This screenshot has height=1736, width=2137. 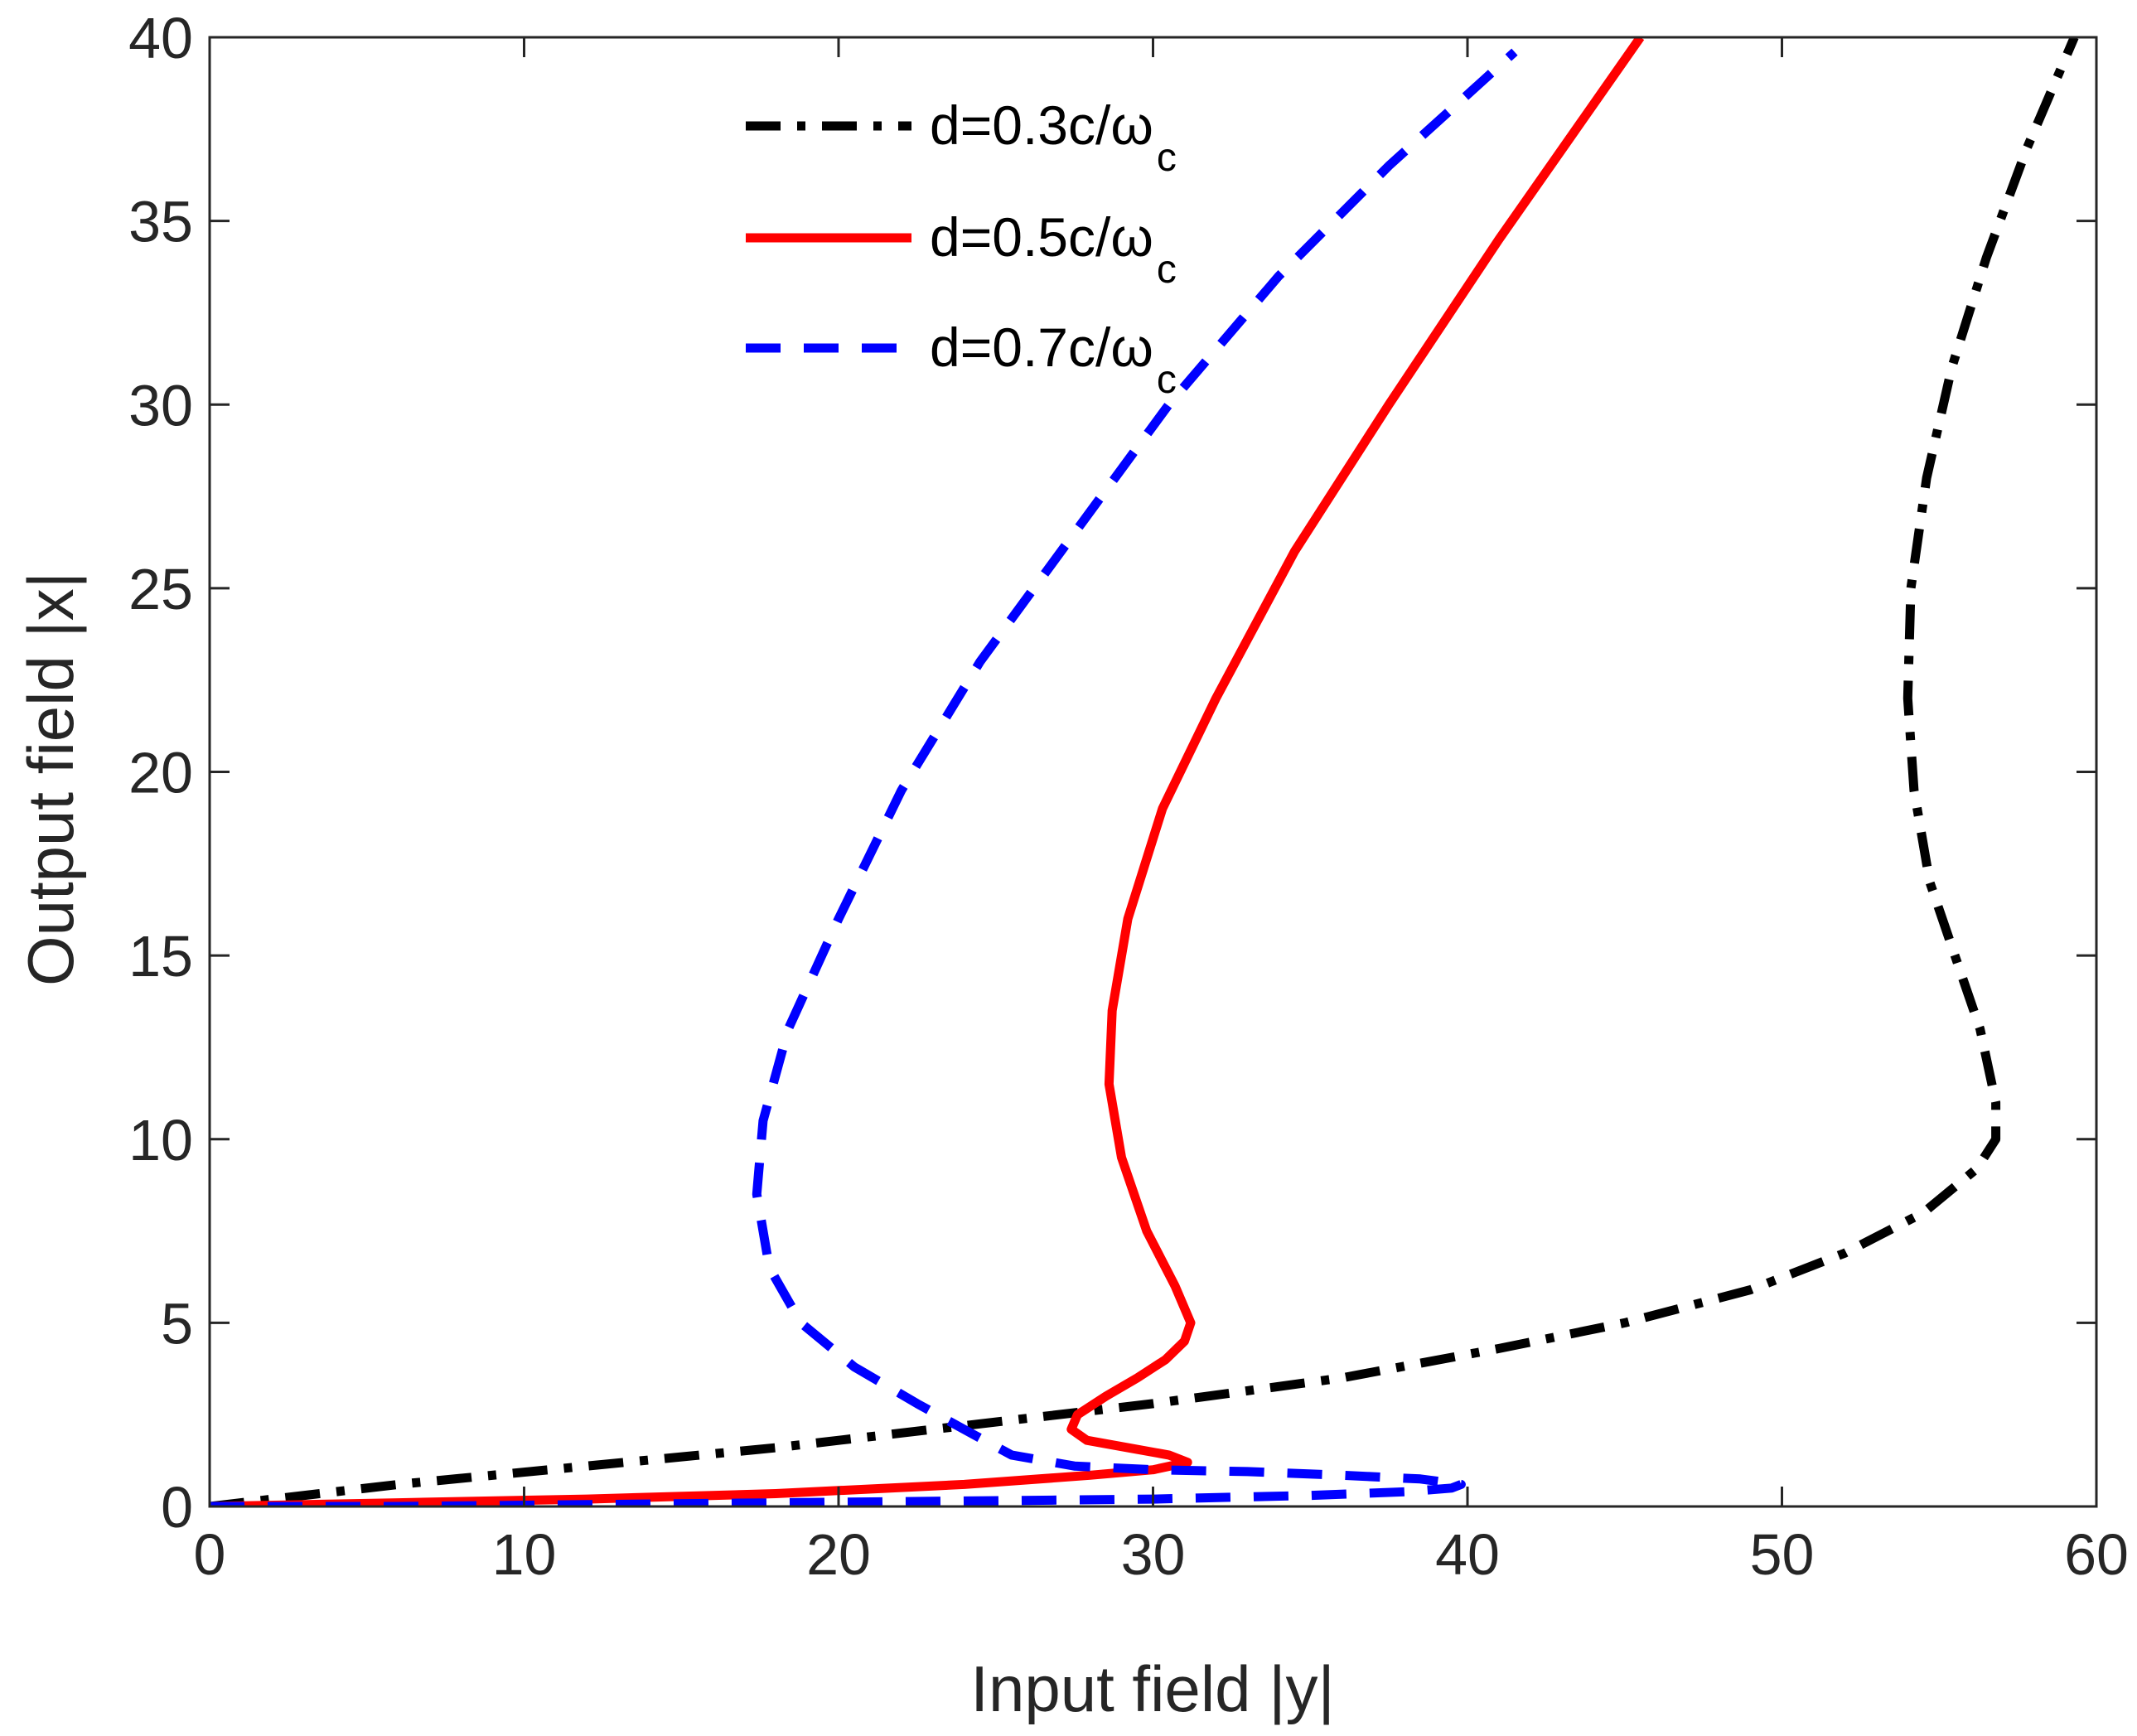 What do you see at coordinates (160, 956) in the screenshot?
I see `y-tick-label: 15` at bounding box center [160, 956].